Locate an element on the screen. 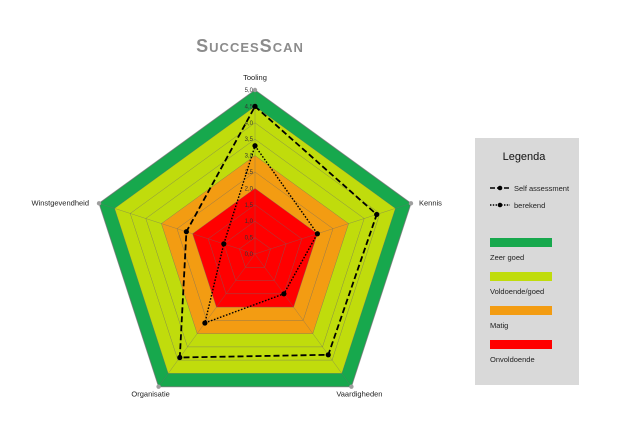 This screenshot has width=644, height=424. data-point-berekend-winstgevendheid is located at coordinates (224, 244).